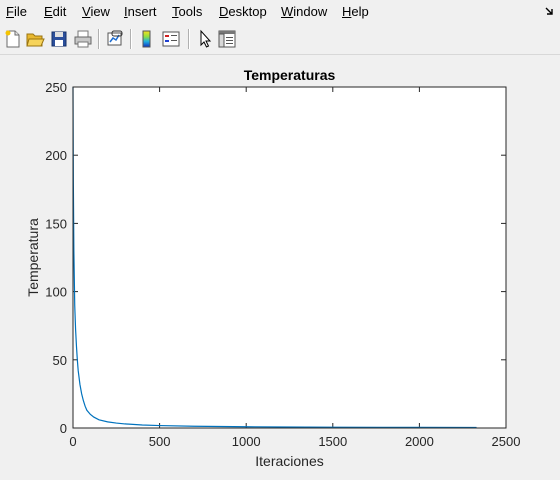 The height and width of the screenshot is (480, 560). I want to click on floppy-disk-icon, so click(59, 39).